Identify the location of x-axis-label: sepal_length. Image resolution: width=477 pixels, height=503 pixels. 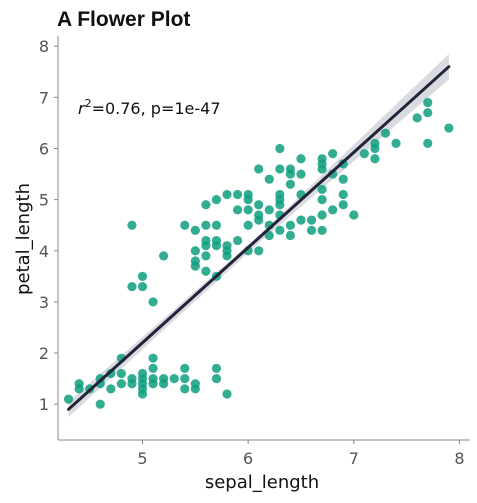
(262, 482).